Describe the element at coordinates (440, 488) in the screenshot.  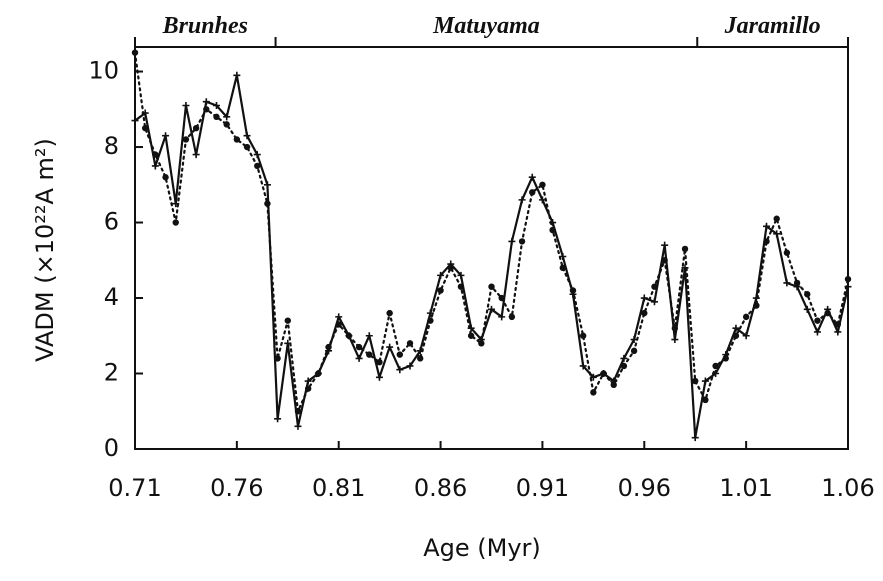
I see `x-tick-label: 0.86` at that location.